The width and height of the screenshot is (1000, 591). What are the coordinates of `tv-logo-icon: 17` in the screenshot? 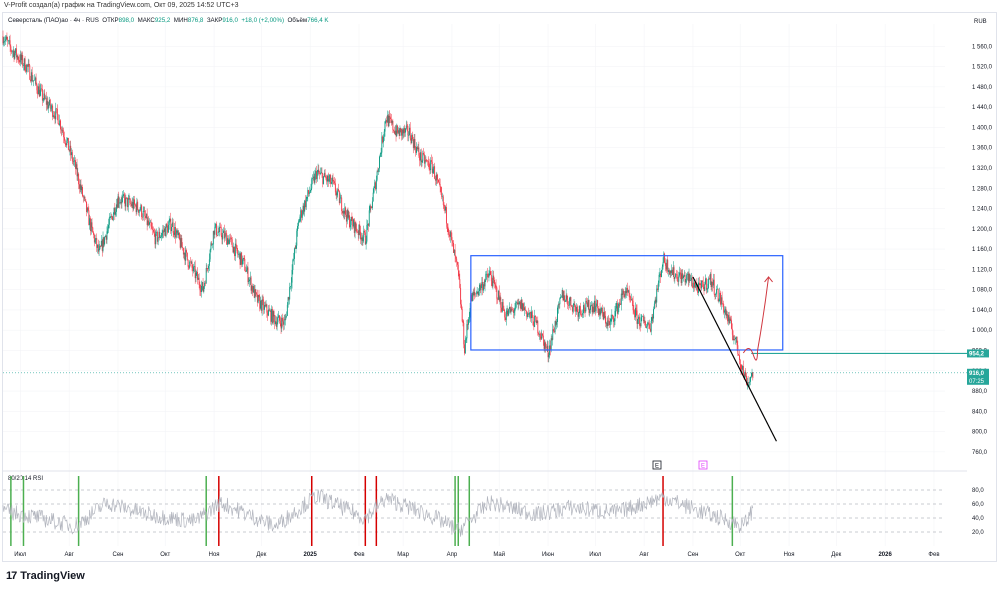 It's located at (11, 576).